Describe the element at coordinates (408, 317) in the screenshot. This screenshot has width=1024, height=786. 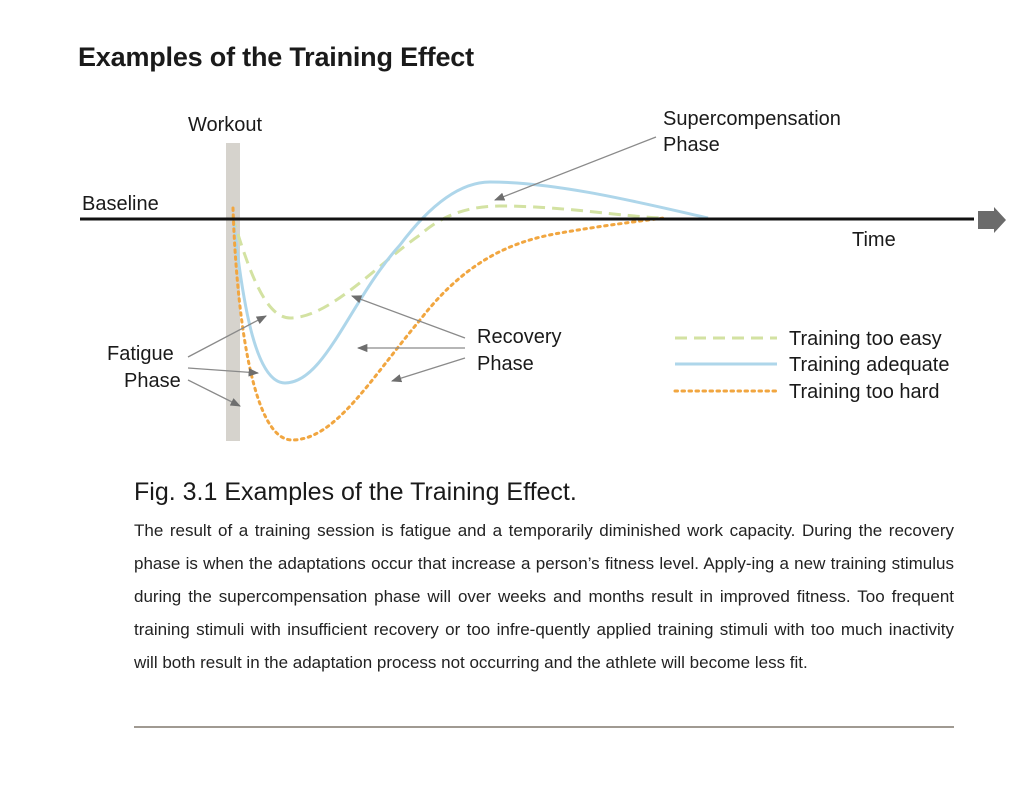
I see `recovery-pointer-easy` at that location.